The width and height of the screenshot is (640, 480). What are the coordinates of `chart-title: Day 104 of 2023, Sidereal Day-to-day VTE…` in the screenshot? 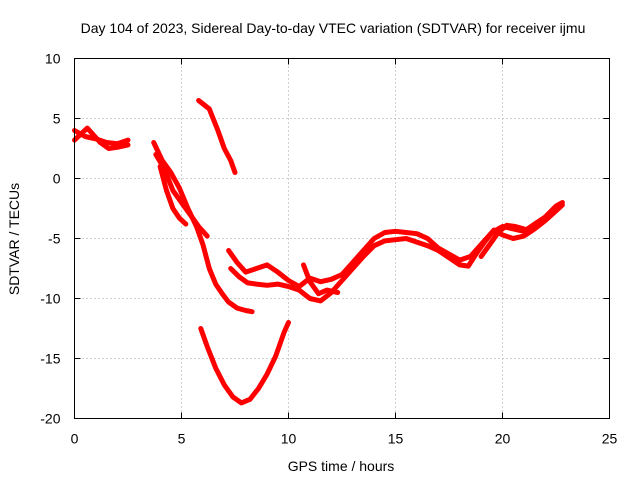 It's located at (333, 28).